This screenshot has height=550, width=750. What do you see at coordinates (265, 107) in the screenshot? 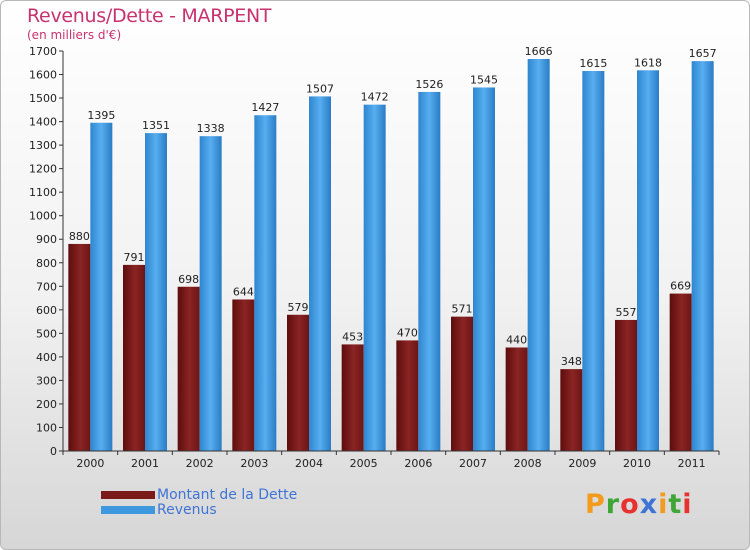
I see `data-label-revenue: 1427` at bounding box center [265, 107].